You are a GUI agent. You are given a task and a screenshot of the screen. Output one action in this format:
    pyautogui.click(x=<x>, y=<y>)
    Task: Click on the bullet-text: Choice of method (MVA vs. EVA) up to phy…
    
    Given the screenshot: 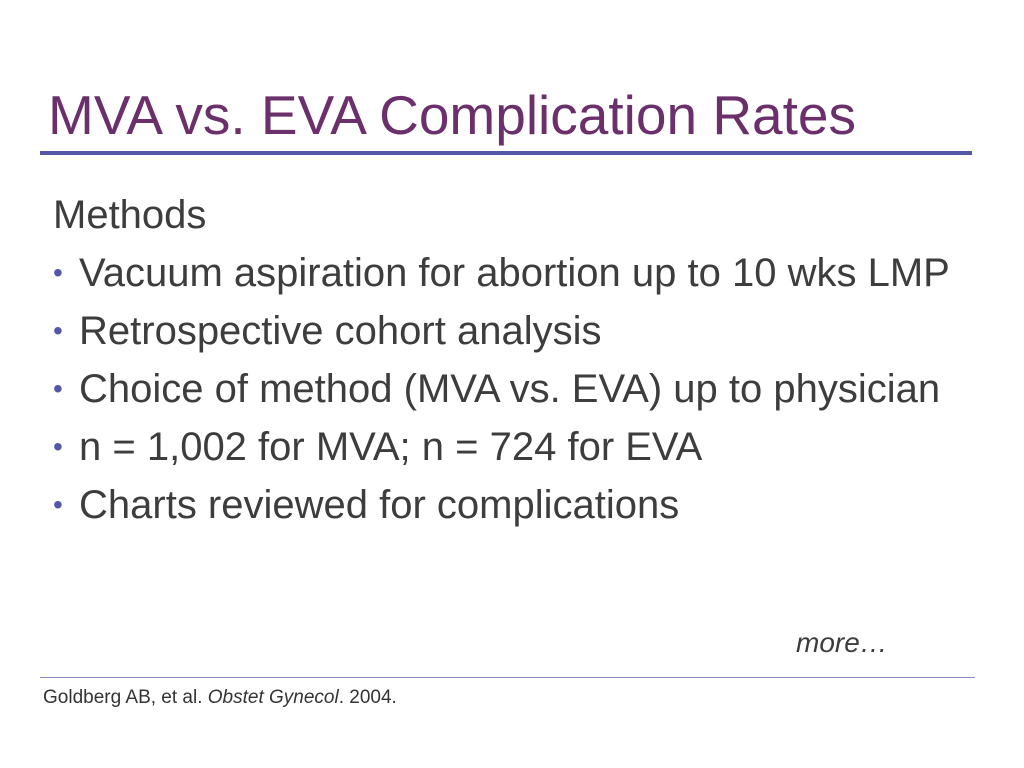 What is the action you would take?
    pyautogui.click(x=510, y=389)
    